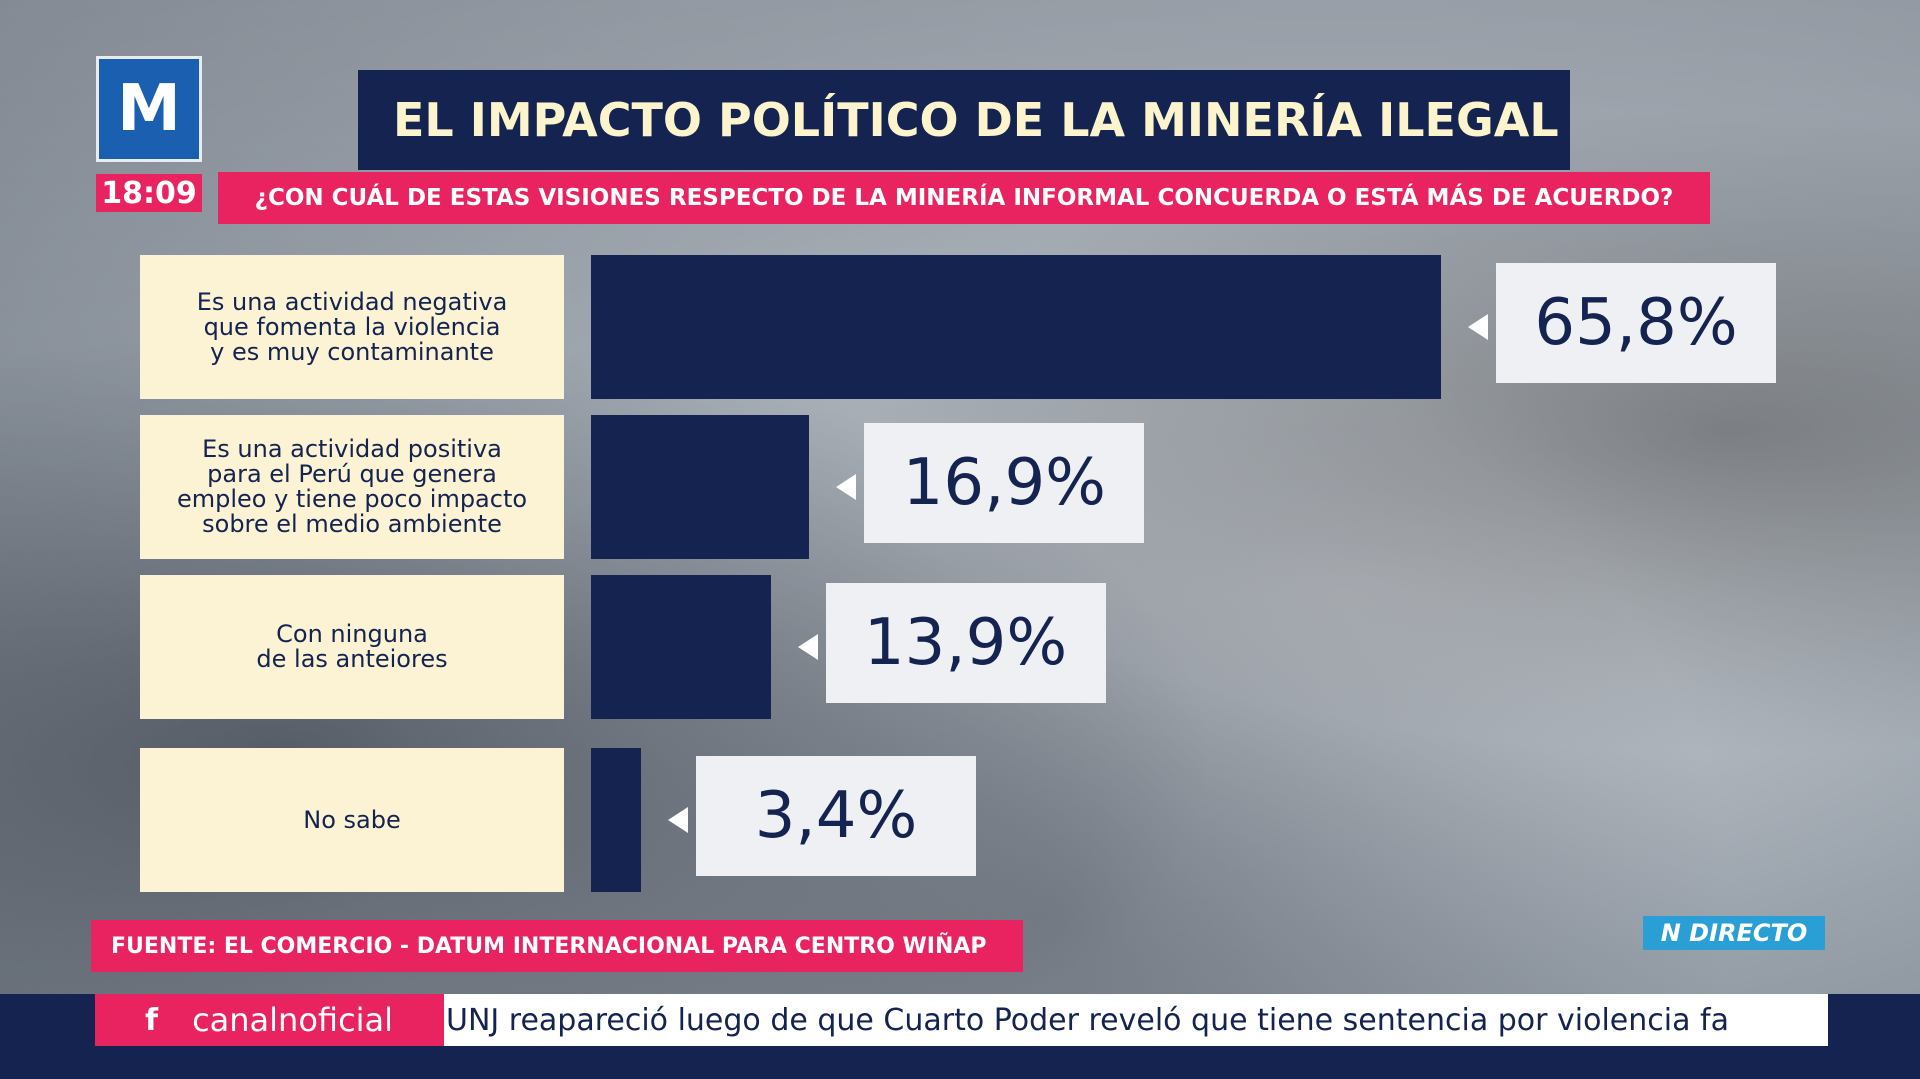 The image size is (1920, 1079). I want to click on value-label: 3,4%, so click(836, 816).